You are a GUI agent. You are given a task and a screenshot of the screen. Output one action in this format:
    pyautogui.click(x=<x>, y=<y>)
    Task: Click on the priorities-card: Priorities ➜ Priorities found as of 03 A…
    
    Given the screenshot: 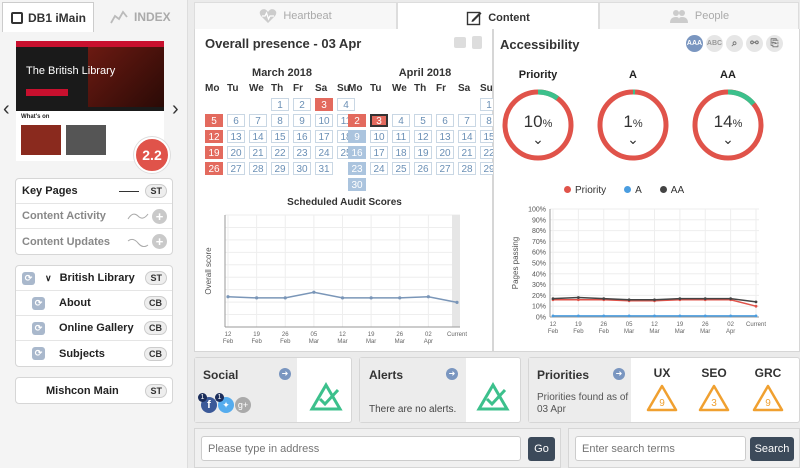 What is the action you would take?
    pyautogui.click(x=664, y=390)
    